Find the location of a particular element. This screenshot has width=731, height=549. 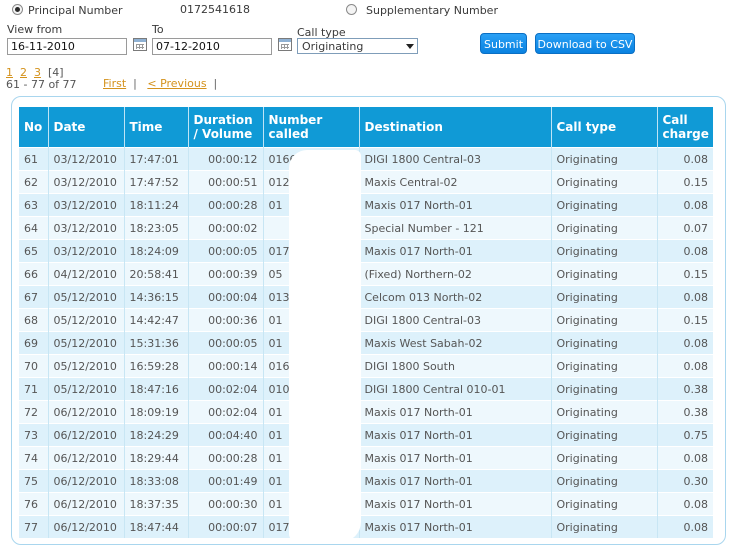

cell-time: 17:47:01 is located at coordinates (156, 159).